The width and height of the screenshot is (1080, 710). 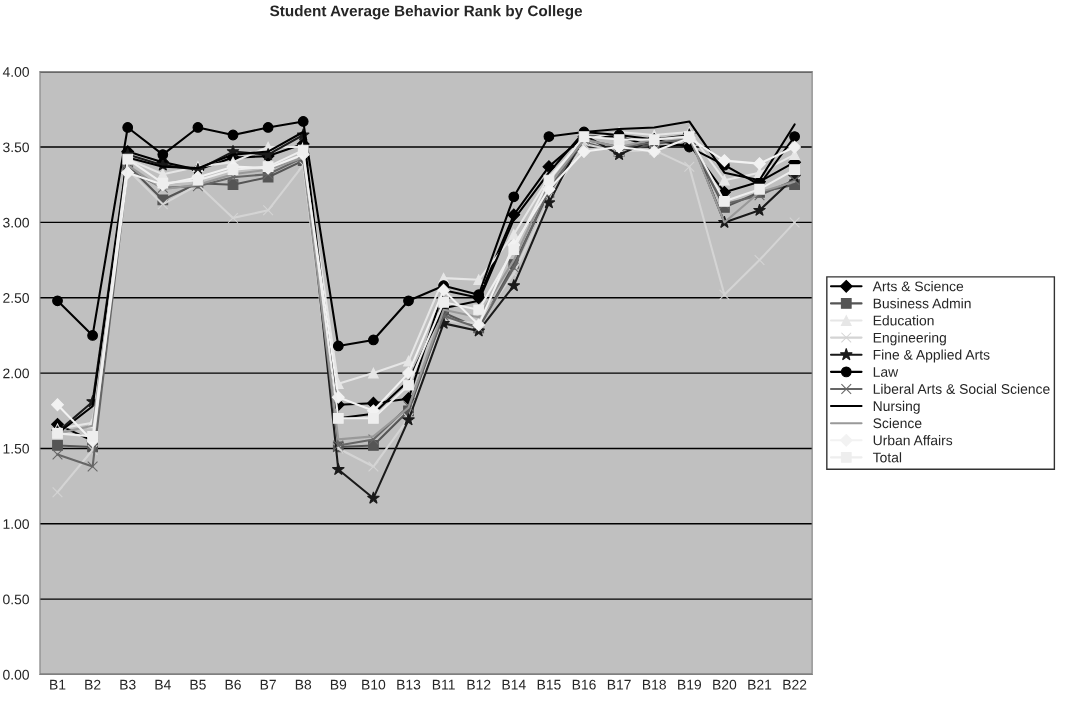 What do you see at coordinates (886, 372) in the screenshot?
I see `legend-label: Law` at bounding box center [886, 372].